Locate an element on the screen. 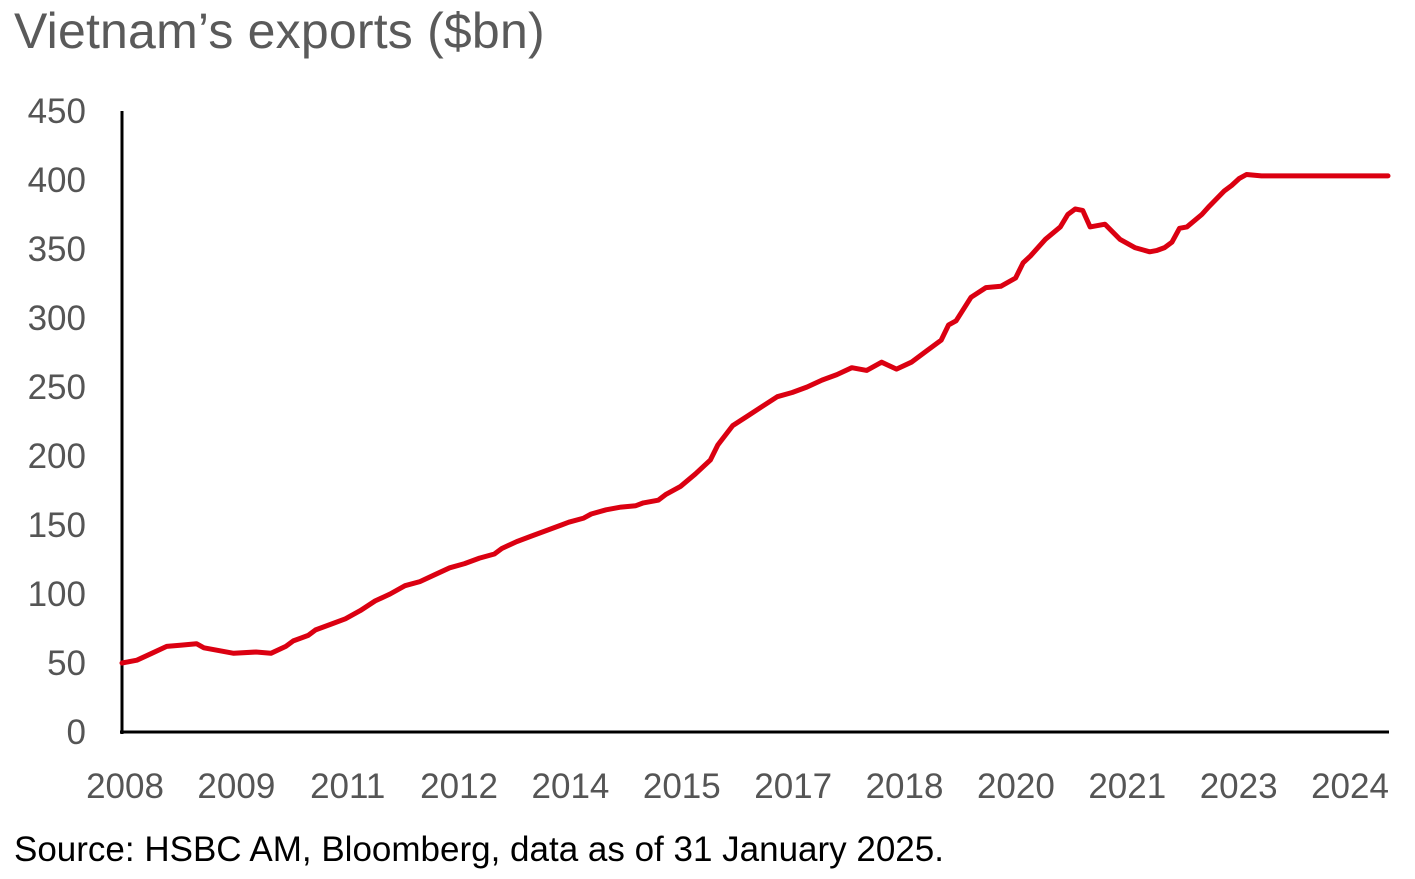  y-tick-label-50: 50 is located at coordinates (66, 663).